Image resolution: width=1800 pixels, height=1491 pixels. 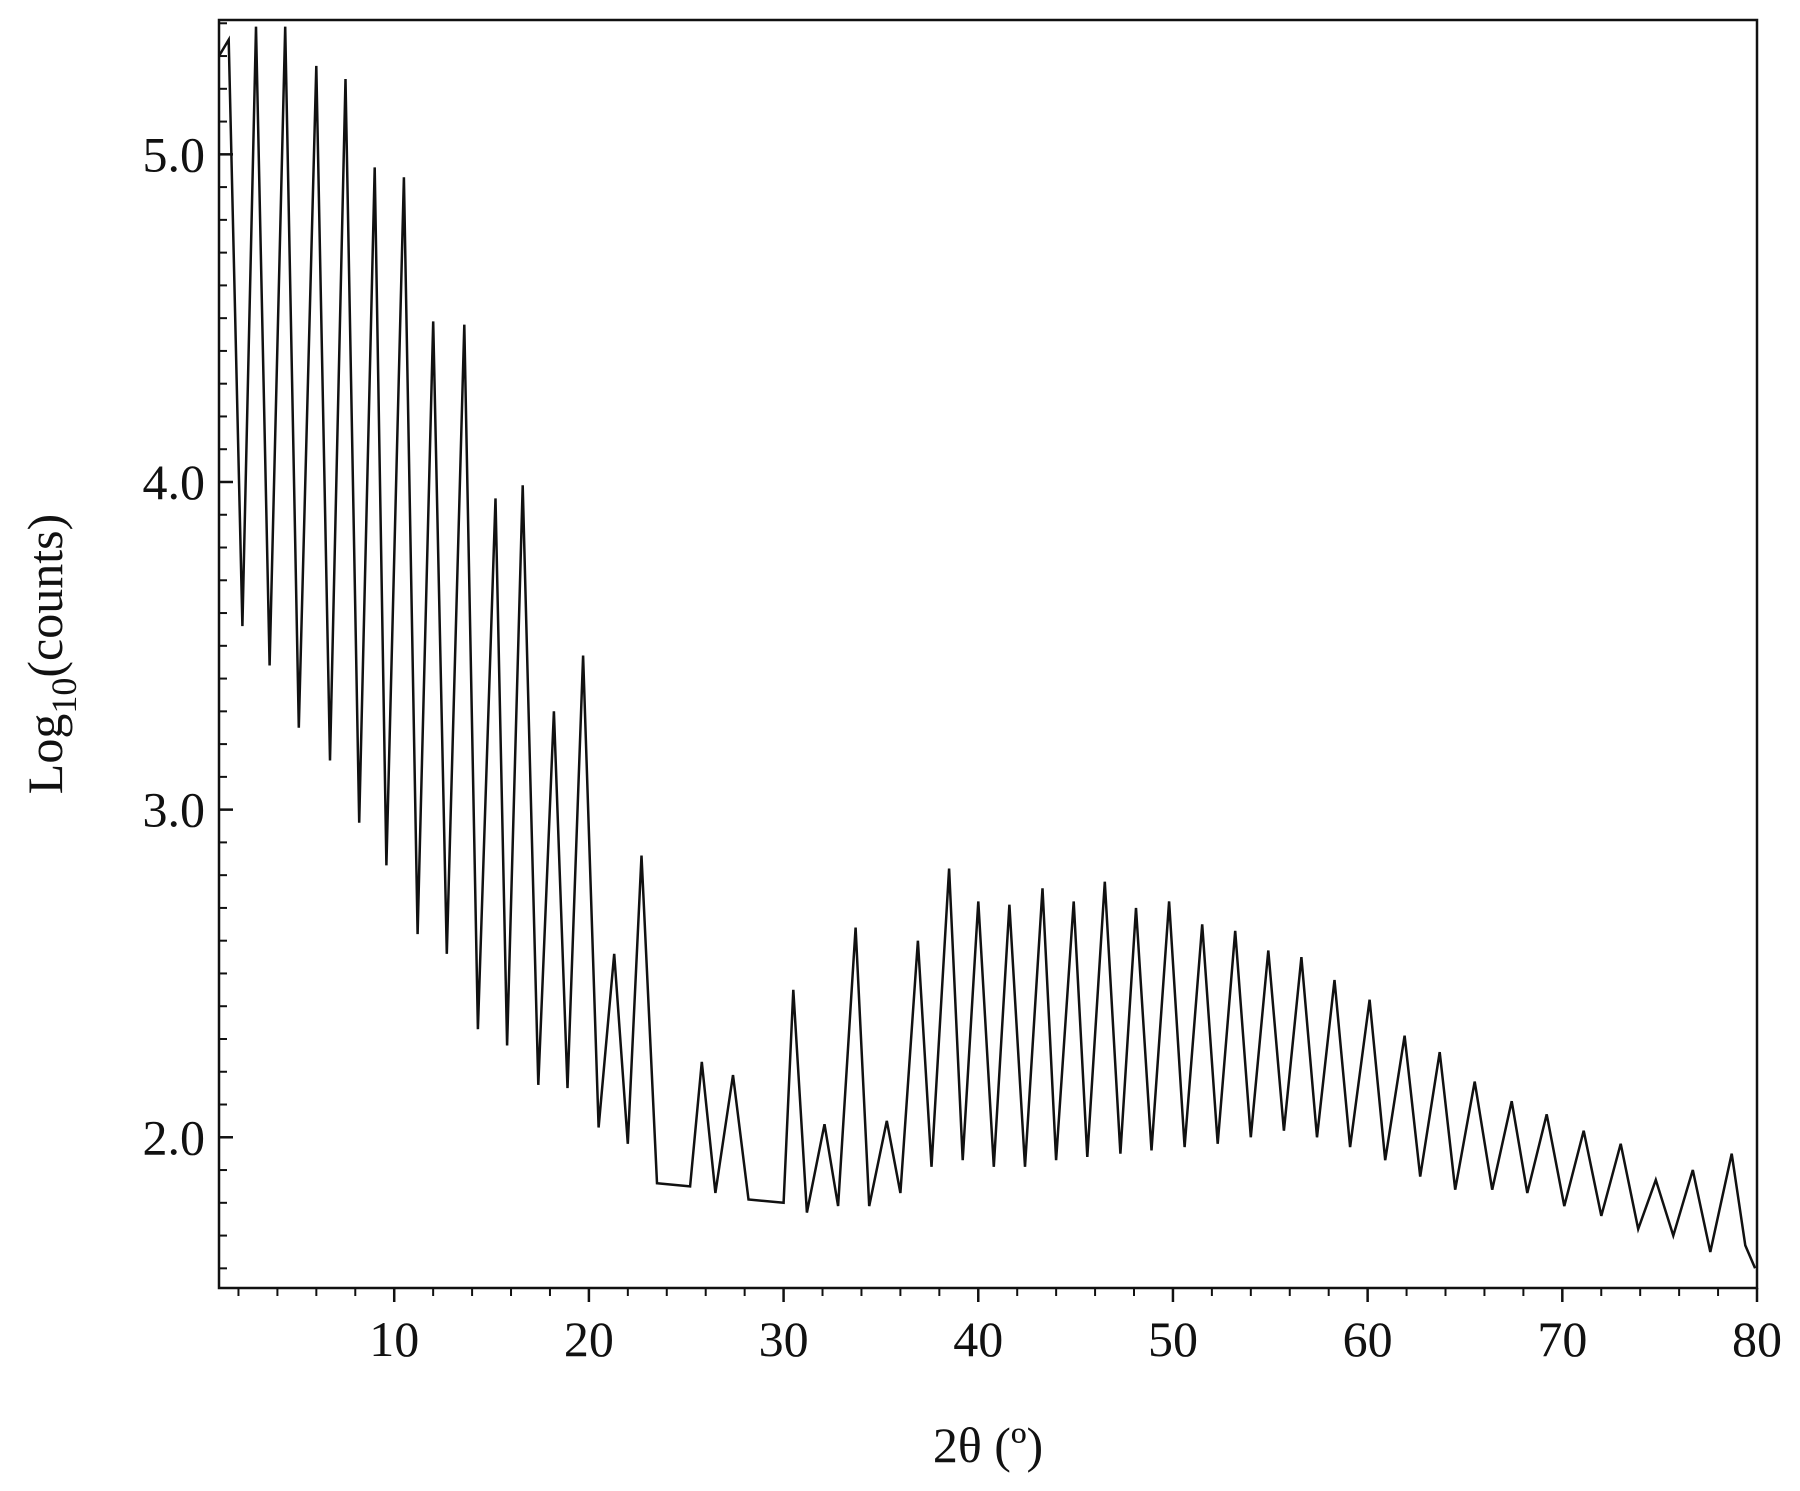 I want to click on x-tick-label: 20, so click(x=589, y=1339).